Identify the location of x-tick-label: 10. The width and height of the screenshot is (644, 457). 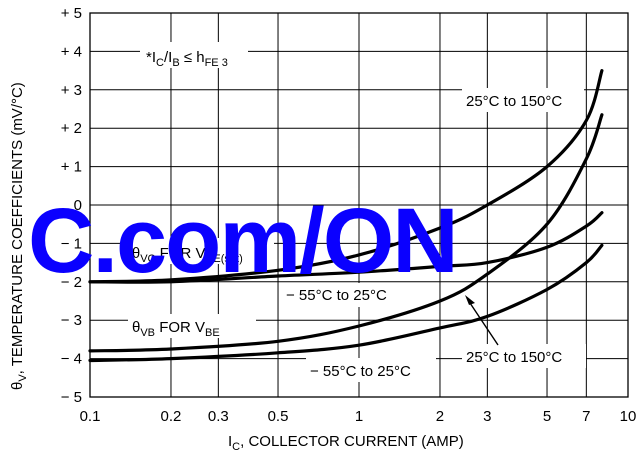
(628, 416).